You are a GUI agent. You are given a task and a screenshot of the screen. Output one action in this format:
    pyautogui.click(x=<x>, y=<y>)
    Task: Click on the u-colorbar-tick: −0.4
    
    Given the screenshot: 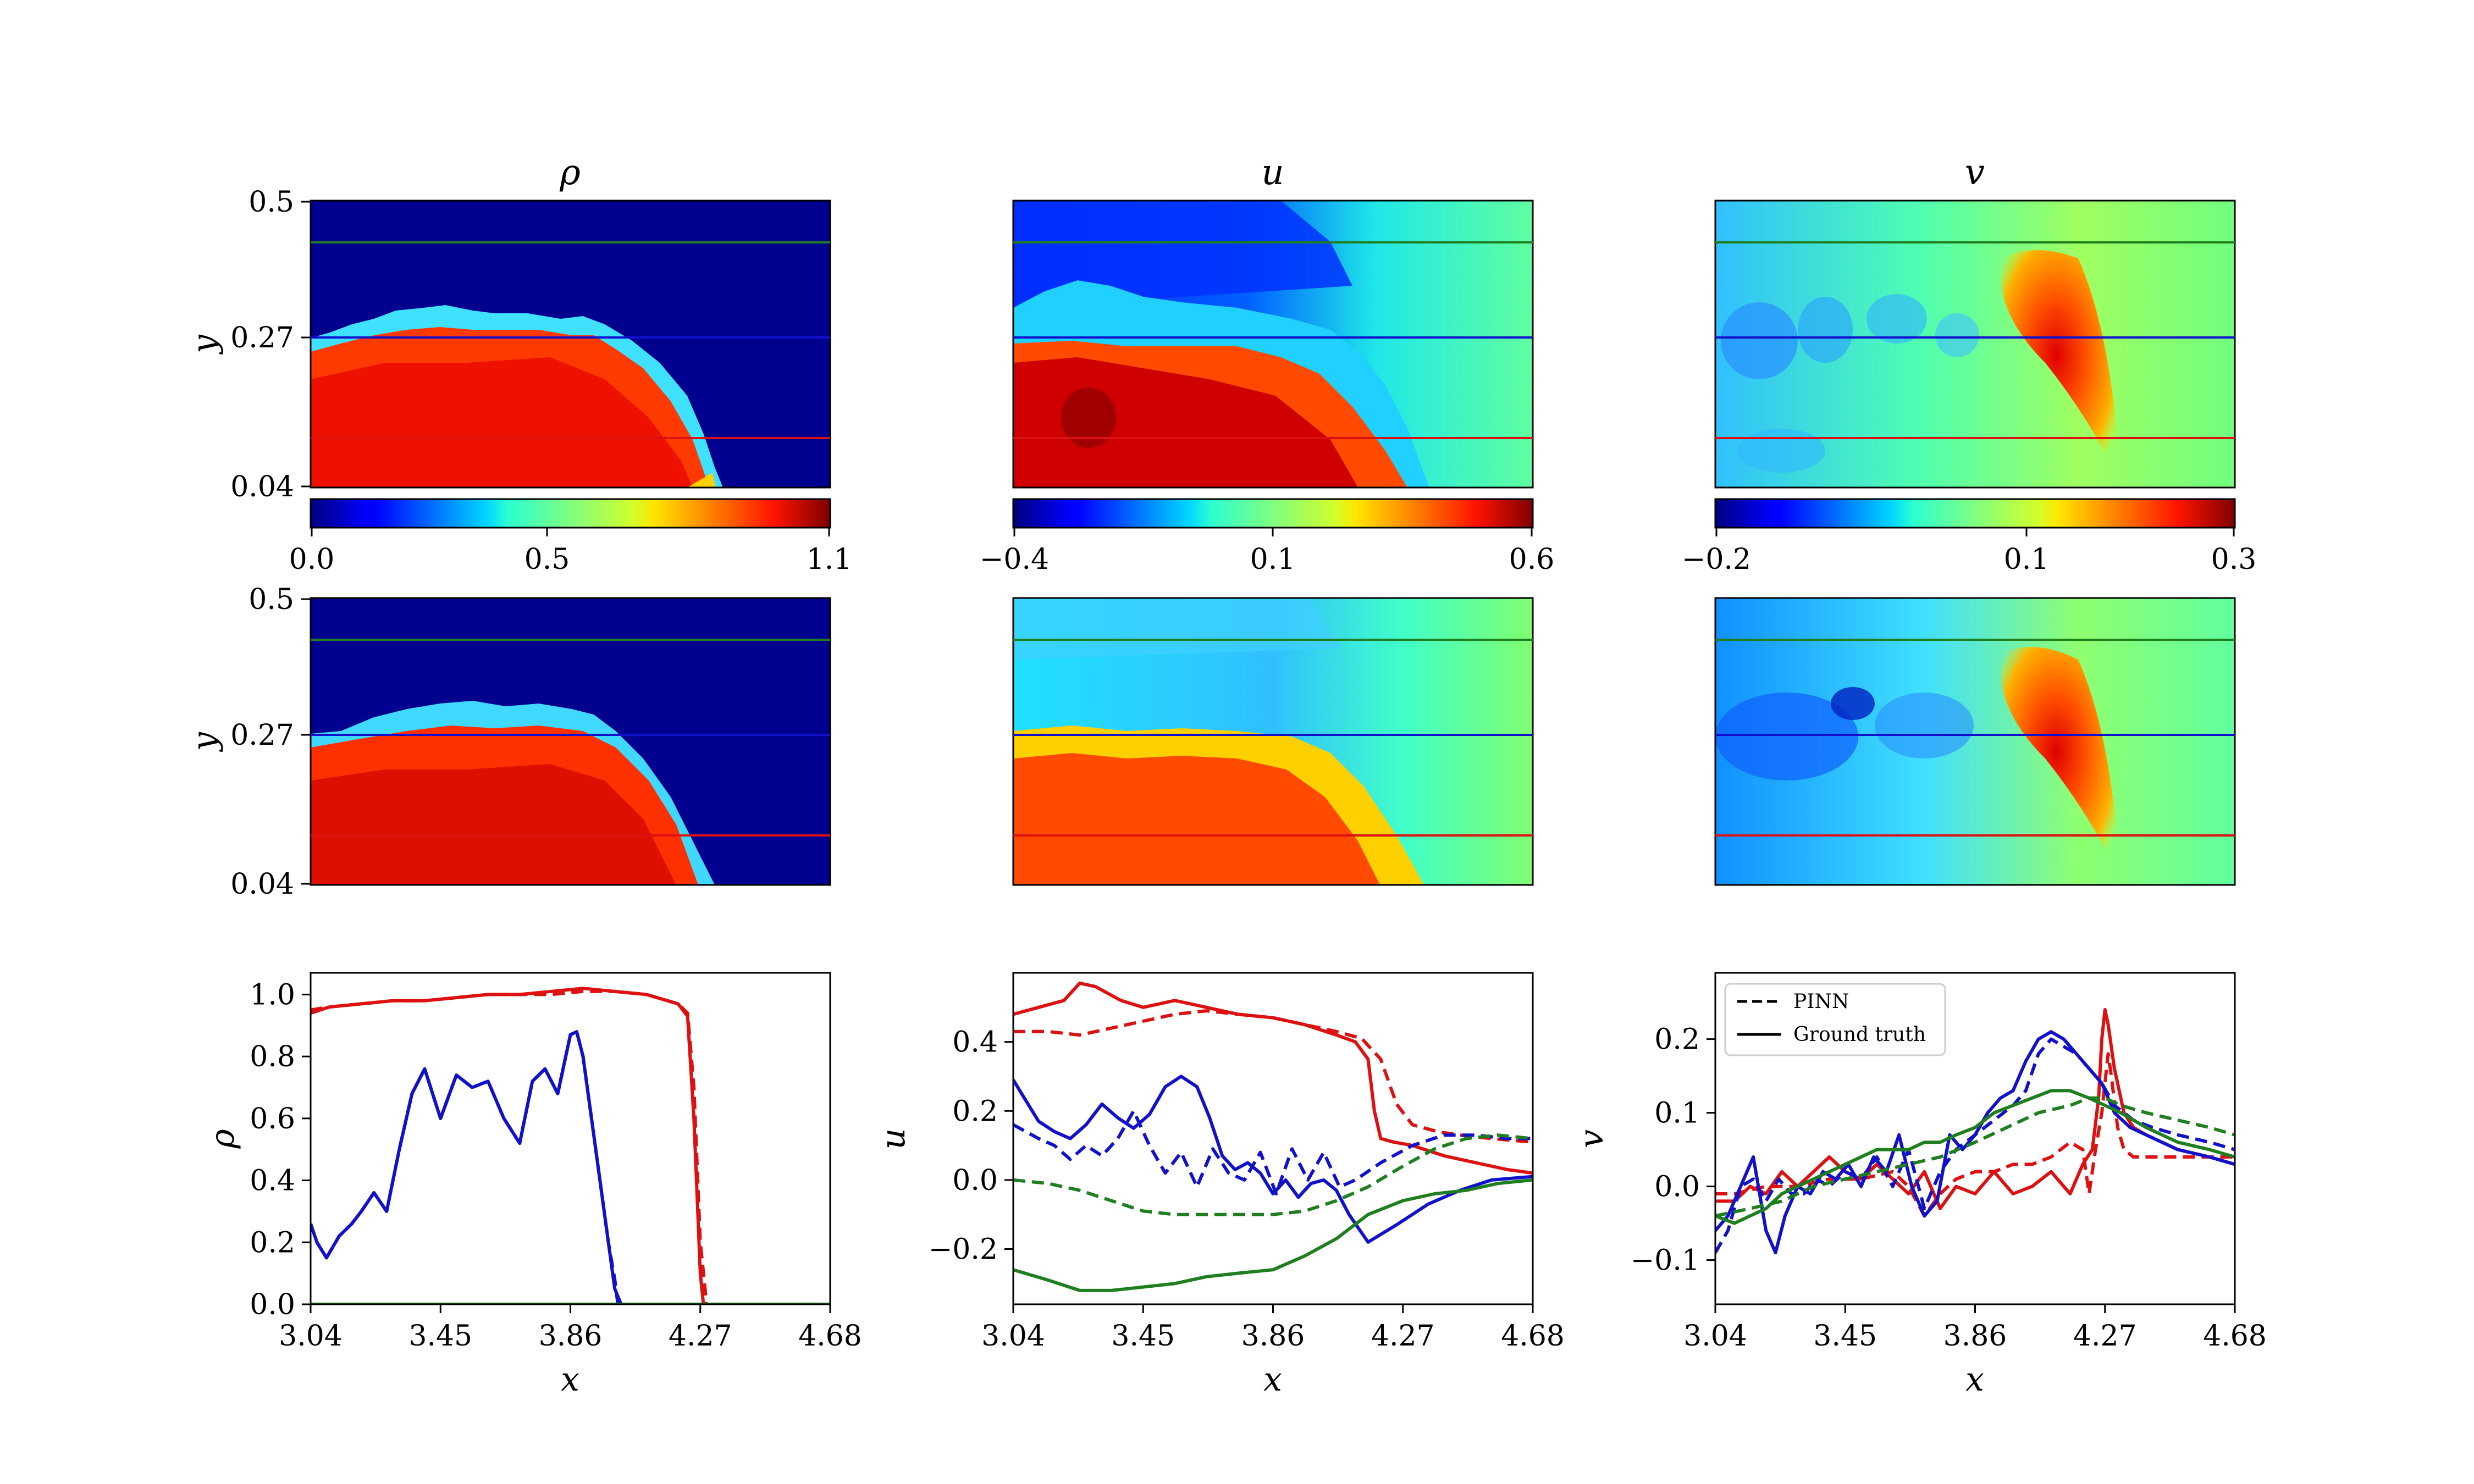 What is the action you would take?
    pyautogui.click(x=1014, y=559)
    